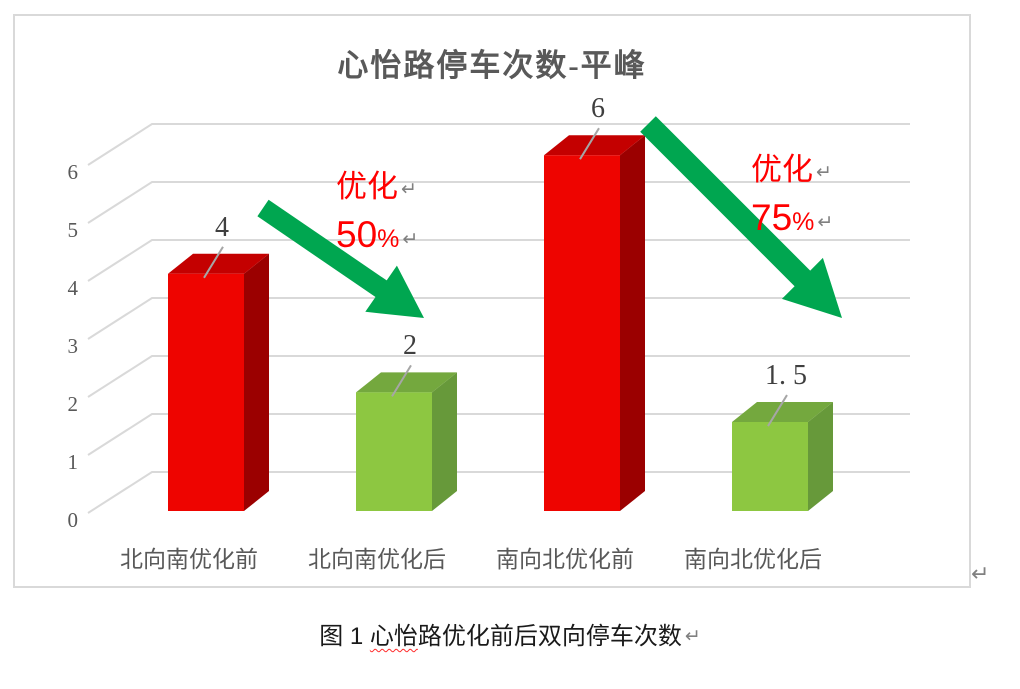  I want to click on category-label: 南向北优化后, so click(753, 559).